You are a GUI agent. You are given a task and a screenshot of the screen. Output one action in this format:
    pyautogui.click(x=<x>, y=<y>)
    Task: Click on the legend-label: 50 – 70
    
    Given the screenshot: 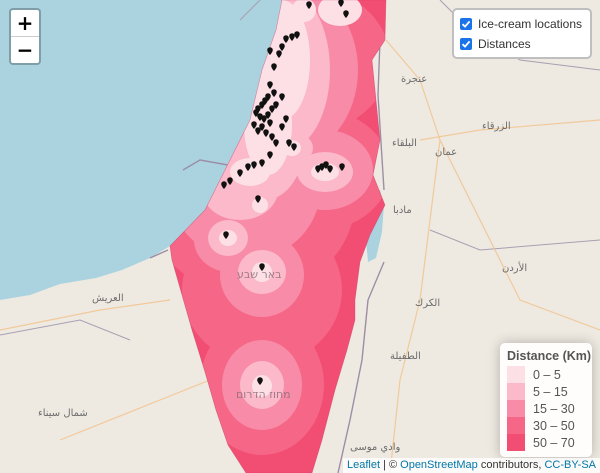 What is the action you would take?
    pyautogui.click(x=554, y=442)
    